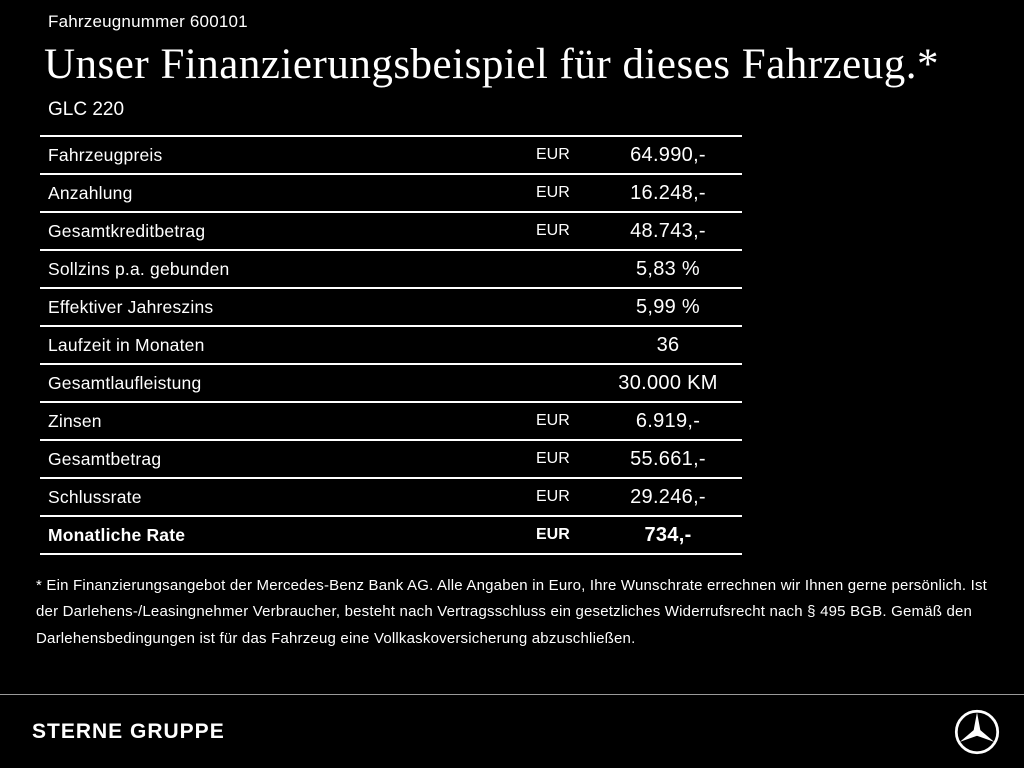  Describe the element at coordinates (512, 731) in the screenshot. I see `footer-bar: STERNE GRUPPE` at that location.